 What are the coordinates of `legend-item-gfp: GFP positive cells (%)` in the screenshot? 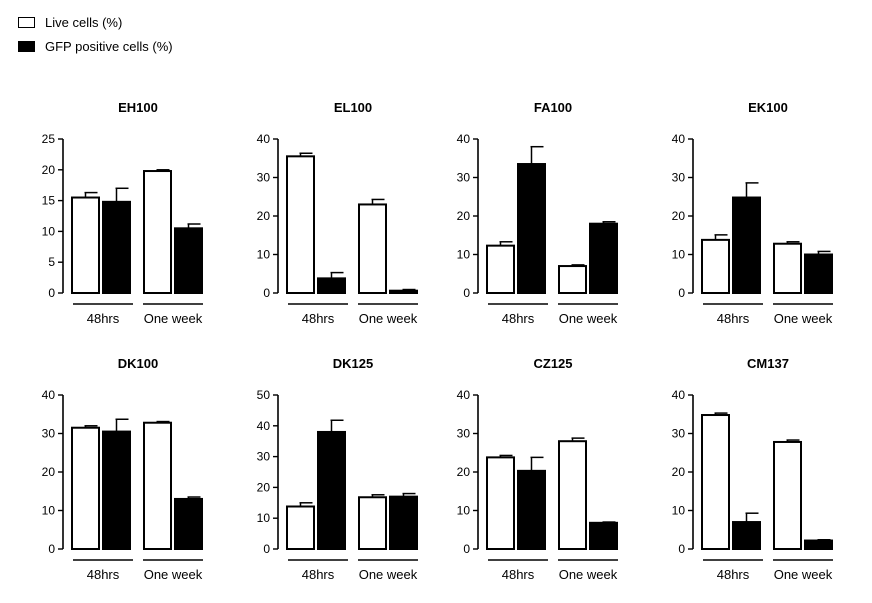 It's located at (95, 46).